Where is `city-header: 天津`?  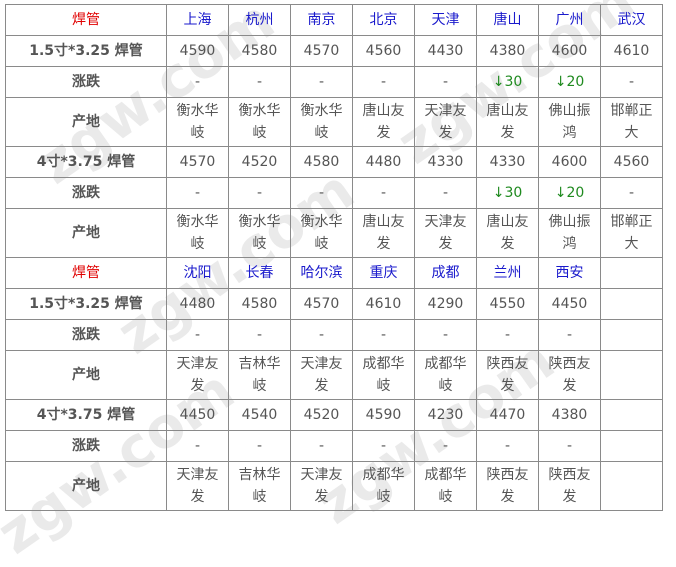
city-header: 天津 is located at coordinates (445, 20).